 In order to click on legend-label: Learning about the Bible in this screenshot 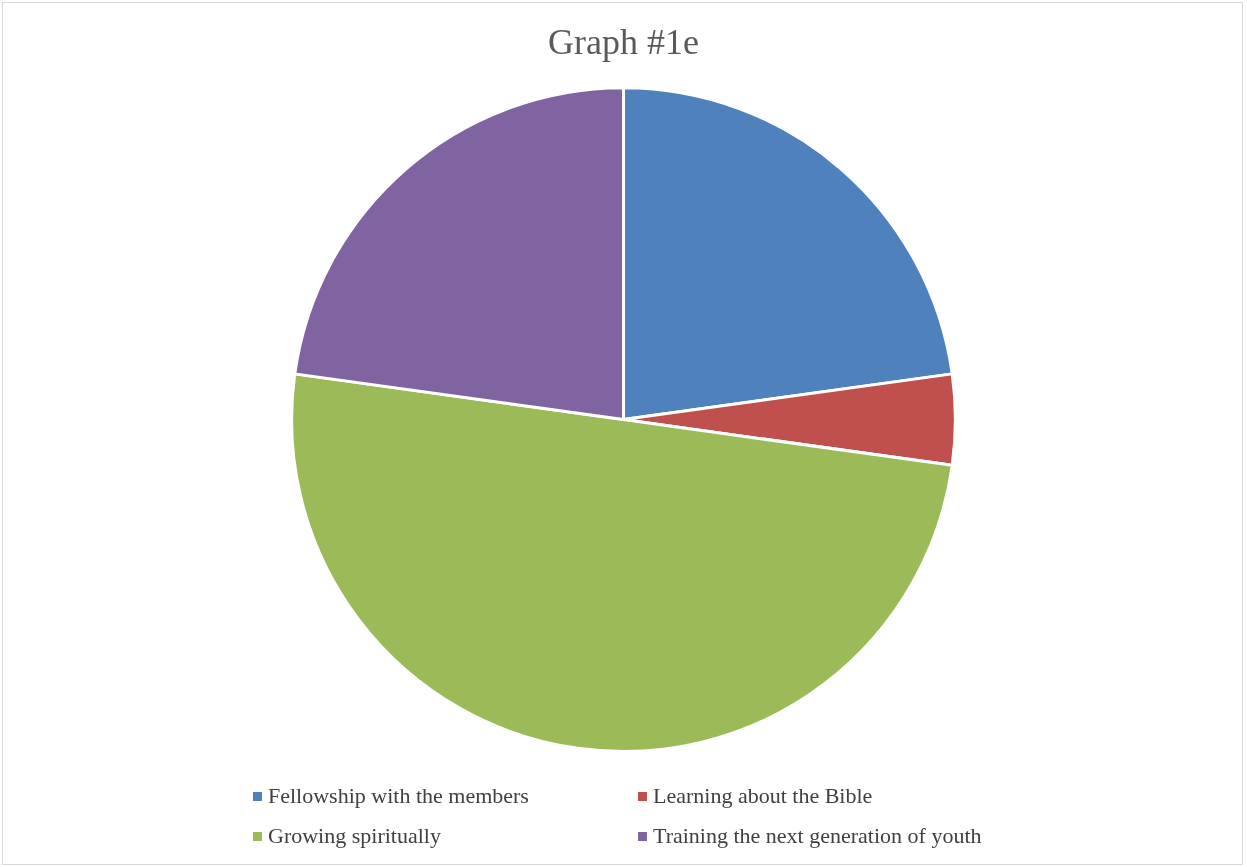, I will do `click(763, 796)`.